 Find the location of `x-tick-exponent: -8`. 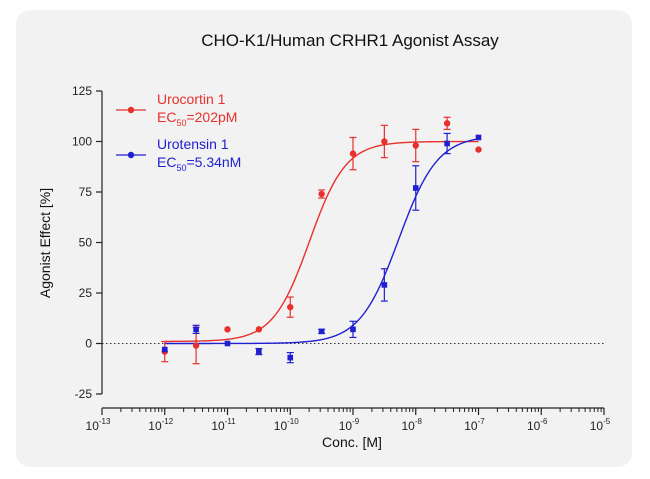

x-tick-exponent: -8 is located at coordinates (419, 421).